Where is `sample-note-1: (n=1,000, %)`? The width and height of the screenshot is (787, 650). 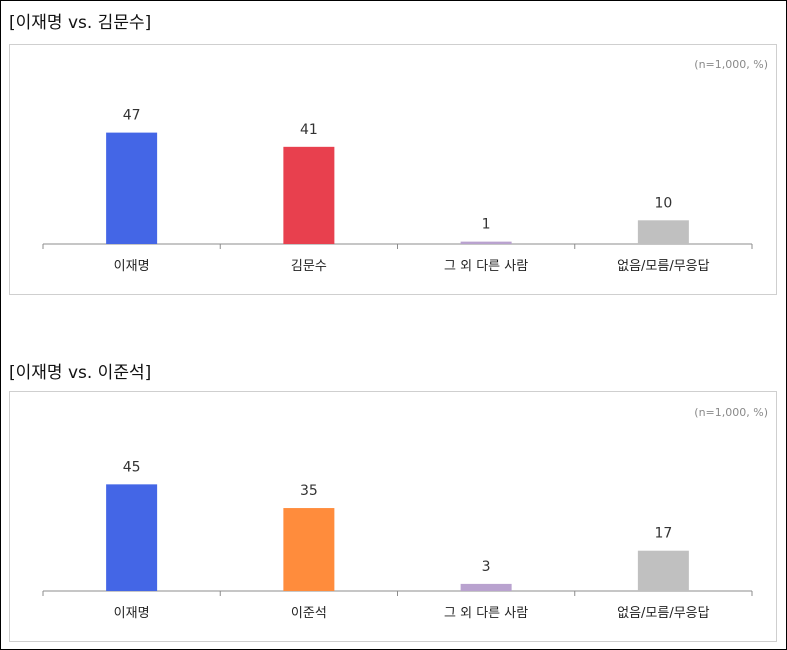 sample-note-1: (n=1,000, %) is located at coordinates (731, 64).